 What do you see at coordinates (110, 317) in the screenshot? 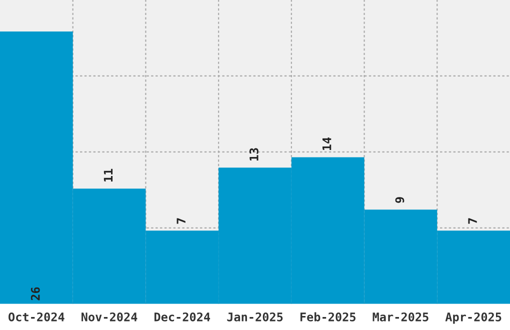
I see `x-tick-label: Nov-2024` at bounding box center [110, 317].